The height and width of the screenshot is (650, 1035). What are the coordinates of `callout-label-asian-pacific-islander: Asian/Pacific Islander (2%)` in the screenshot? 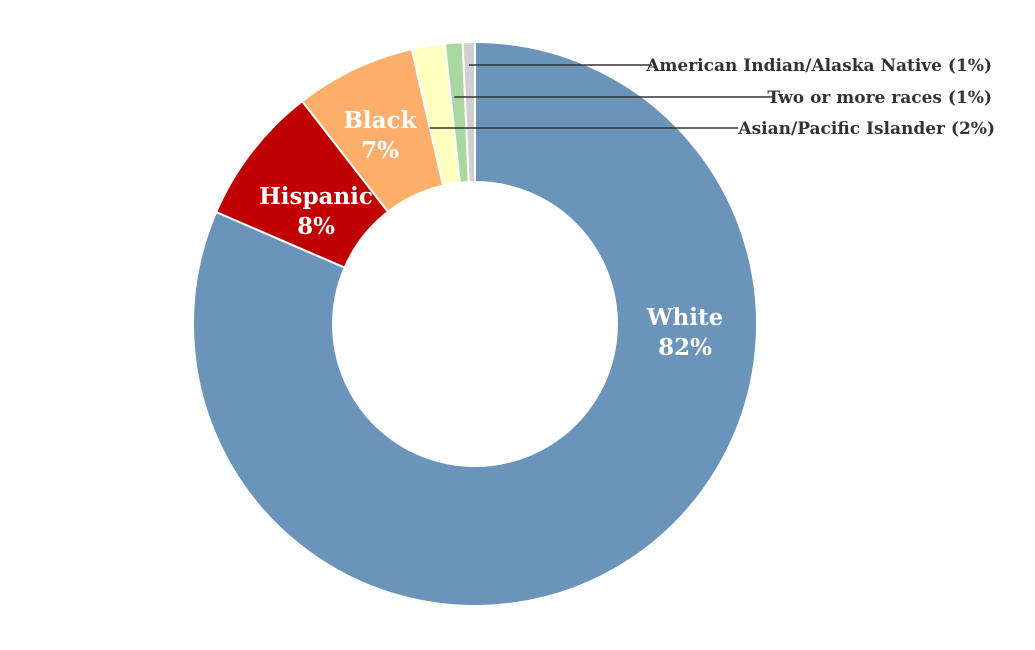 It's located at (866, 129).